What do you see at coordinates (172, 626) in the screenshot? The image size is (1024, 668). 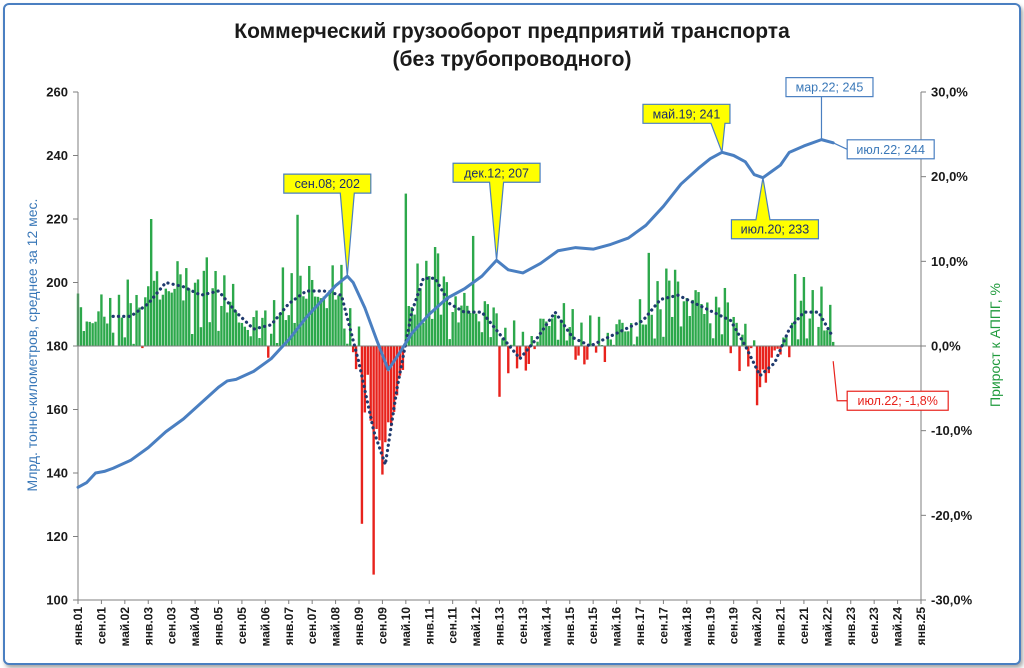 I see `x-tick-label: сен.03` at bounding box center [172, 626].